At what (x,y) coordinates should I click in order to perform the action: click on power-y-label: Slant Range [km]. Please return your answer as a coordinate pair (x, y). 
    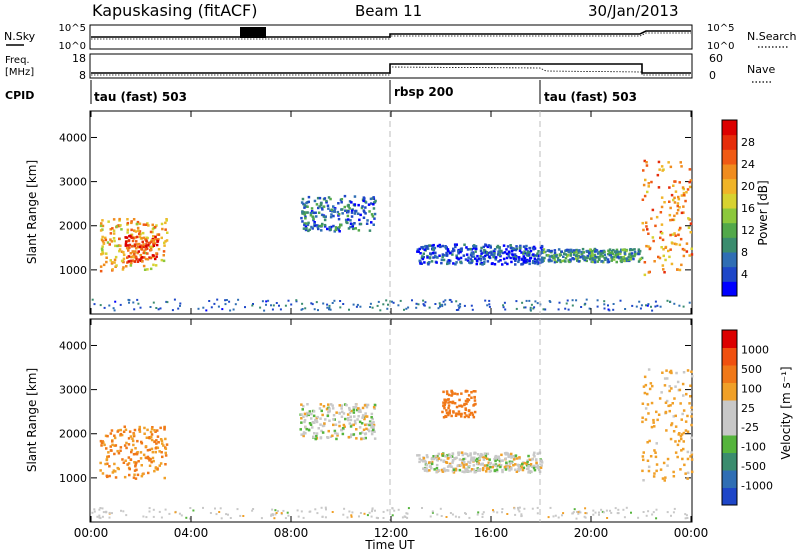
    Looking at the image, I should click on (32, 212).